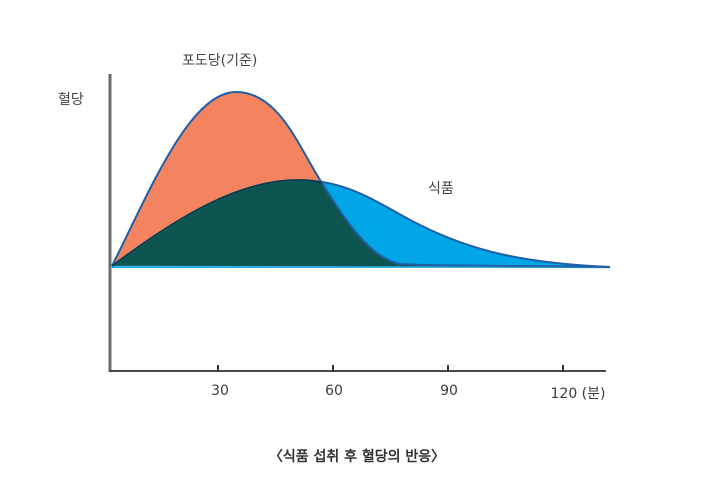 The width and height of the screenshot is (714, 479). I want to click on x-tick-label-120: 120 (분), so click(578, 394).